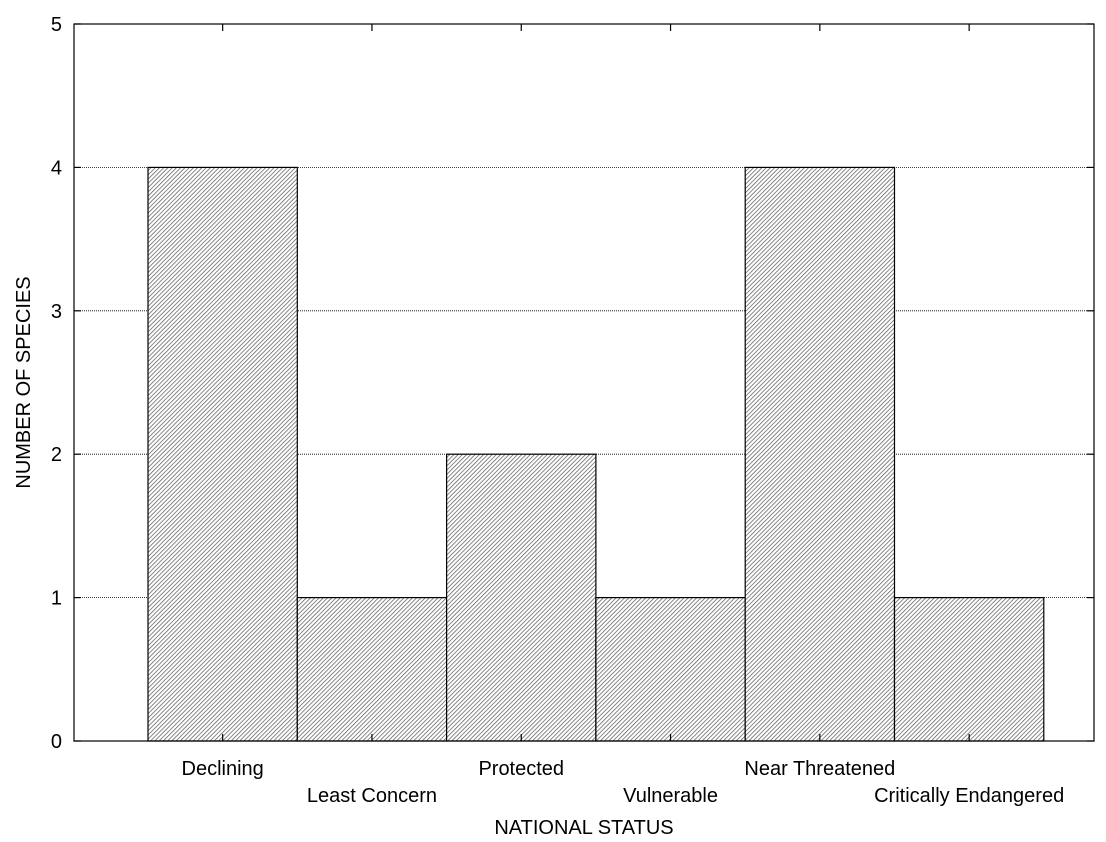 Image resolution: width=1106 pixels, height=842 pixels. Describe the element at coordinates (819, 769) in the screenshot. I see `x-tick-label: Near Threatened` at that location.